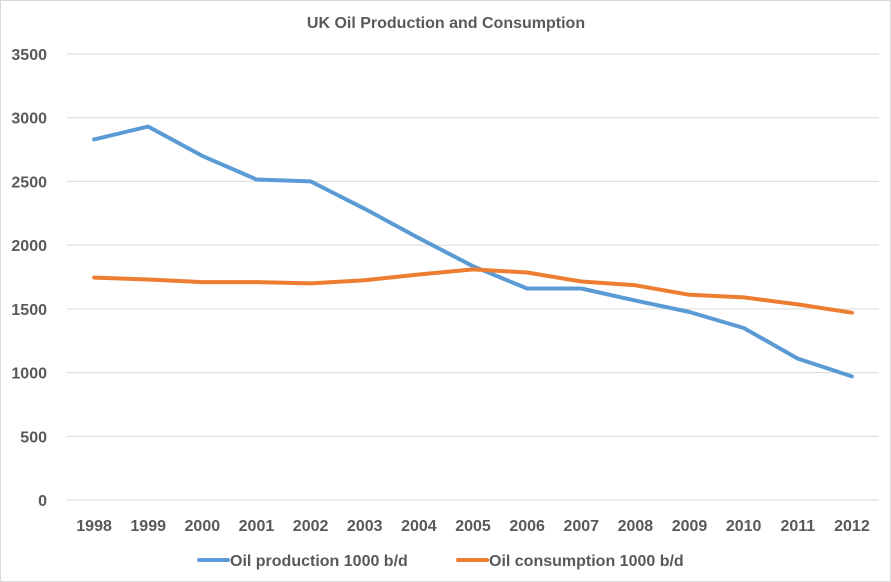  Describe the element at coordinates (319, 561) in the screenshot. I see `legend-label: Oil production 1000 b/d` at that location.